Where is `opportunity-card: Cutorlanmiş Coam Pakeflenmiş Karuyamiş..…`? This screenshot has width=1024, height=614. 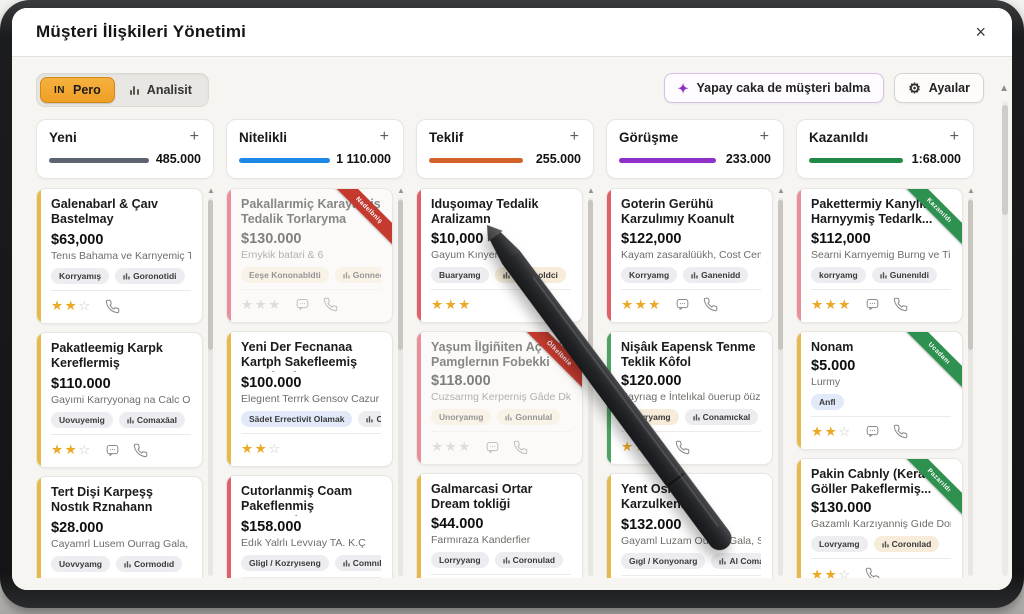
opportunity-card: Cutorlanmiş Coam Pakeflenmiş Karuyamiş..… is located at coordinates (309, 526).